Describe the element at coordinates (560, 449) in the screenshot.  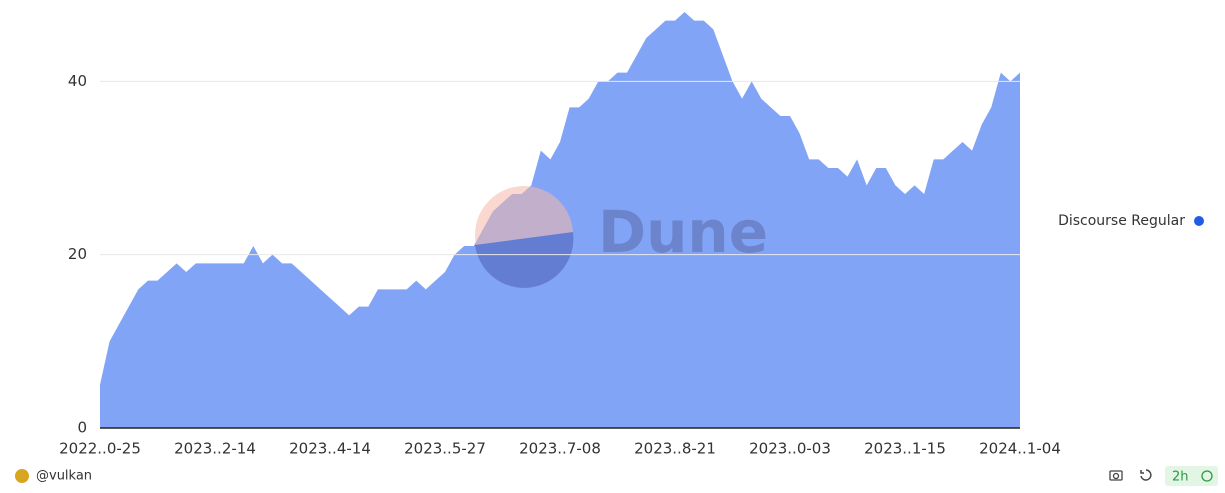
I see `x-tick-label: 2023..7-08` at that location.